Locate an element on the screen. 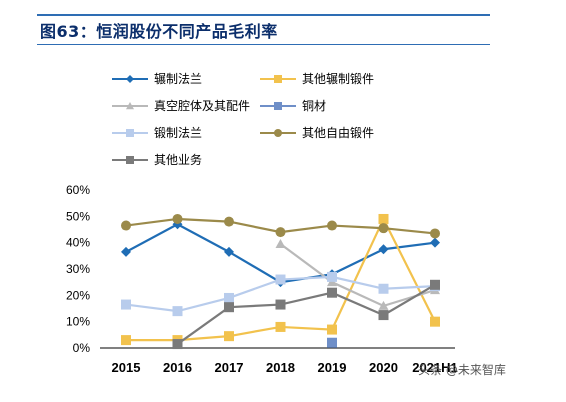 The height and width of the screenshot is (402, 566). legend-label: 其他业务 is located at coordinates (178, 159).